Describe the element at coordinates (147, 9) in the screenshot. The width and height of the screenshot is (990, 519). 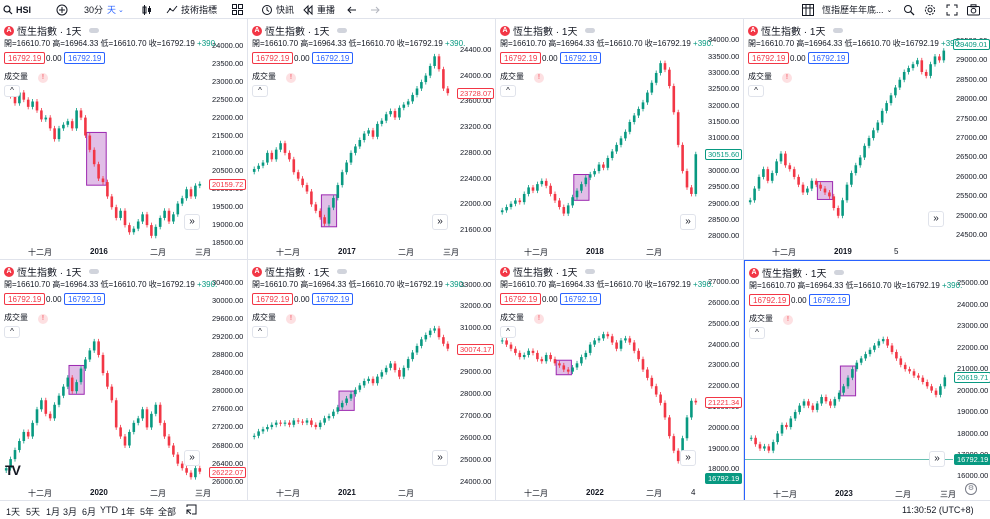
I see `chart-type-button` at that location.